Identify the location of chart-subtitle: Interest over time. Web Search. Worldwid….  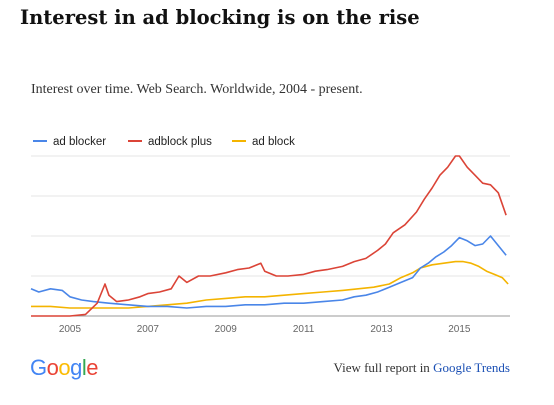
(197, 89).